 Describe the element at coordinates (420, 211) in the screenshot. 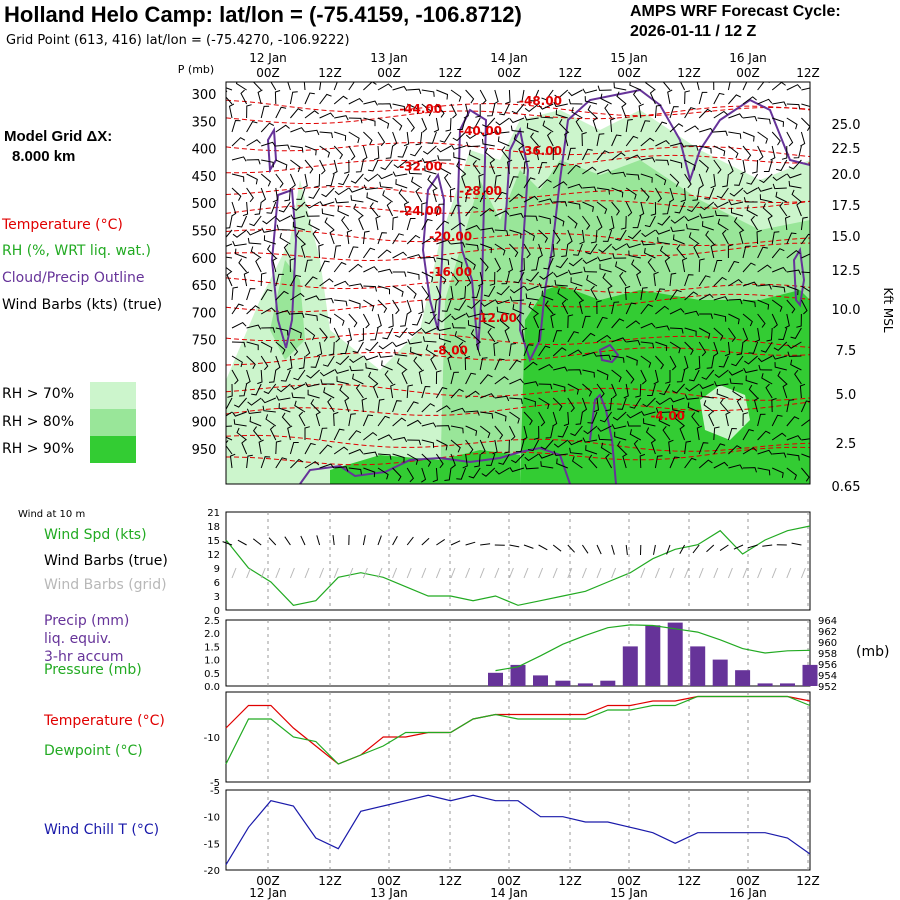

I see `temperature-label: -24.00` at that location.